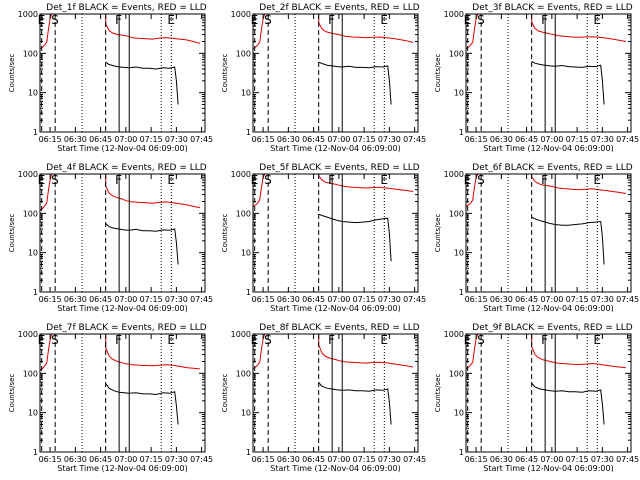 This screenshot has width=640, height=480. What do you see at coordinates (339, 8) in the screenshot?
I see `panel-title: Det_2f BLACK = Events, RED = LLD` at bounding box center [339, 8].